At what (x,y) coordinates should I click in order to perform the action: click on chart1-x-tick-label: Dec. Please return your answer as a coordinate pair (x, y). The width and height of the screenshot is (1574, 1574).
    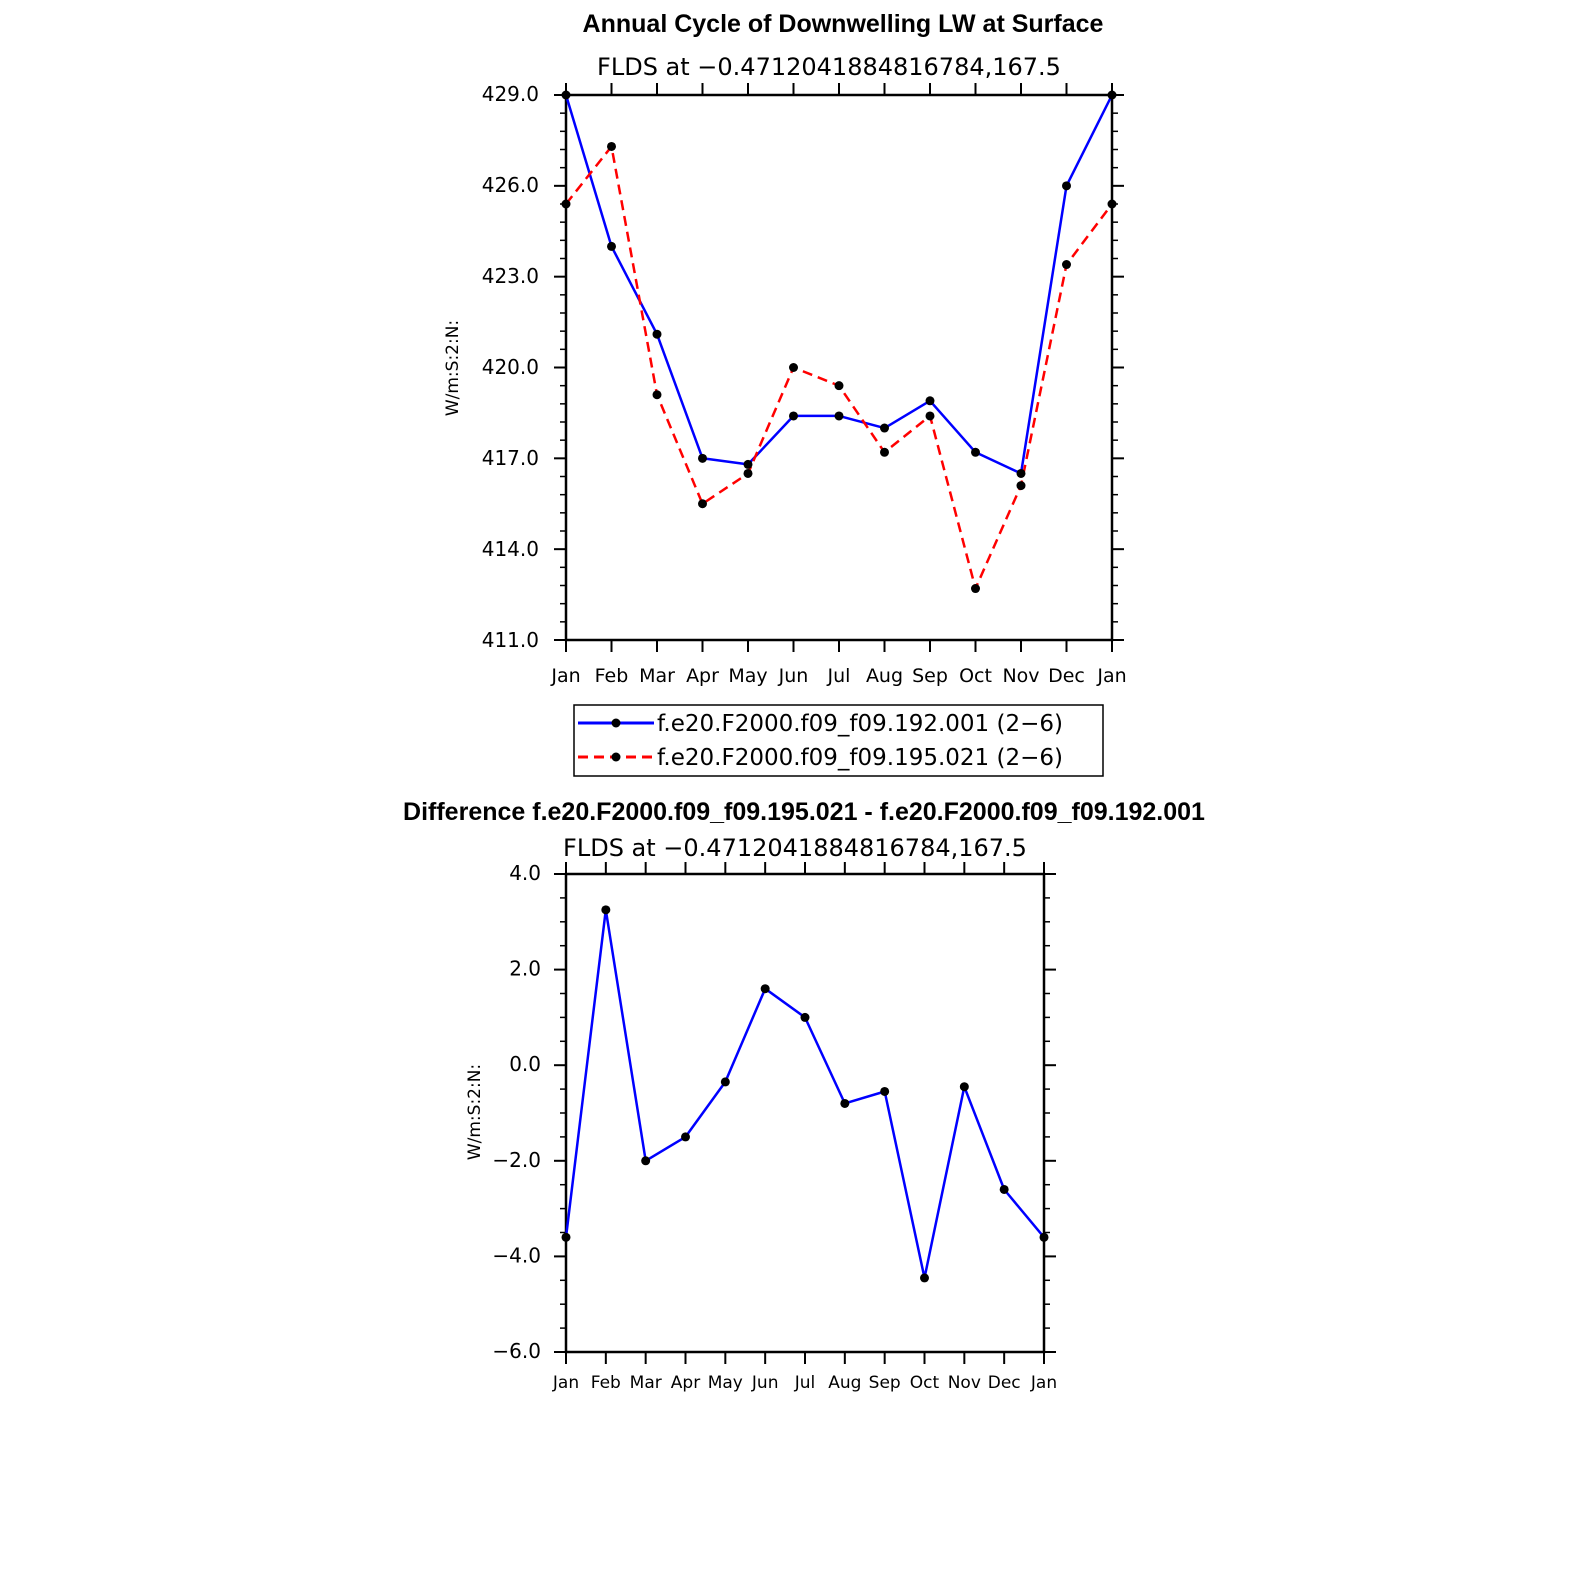
    Looking at the image, I should click on (1066, 676).